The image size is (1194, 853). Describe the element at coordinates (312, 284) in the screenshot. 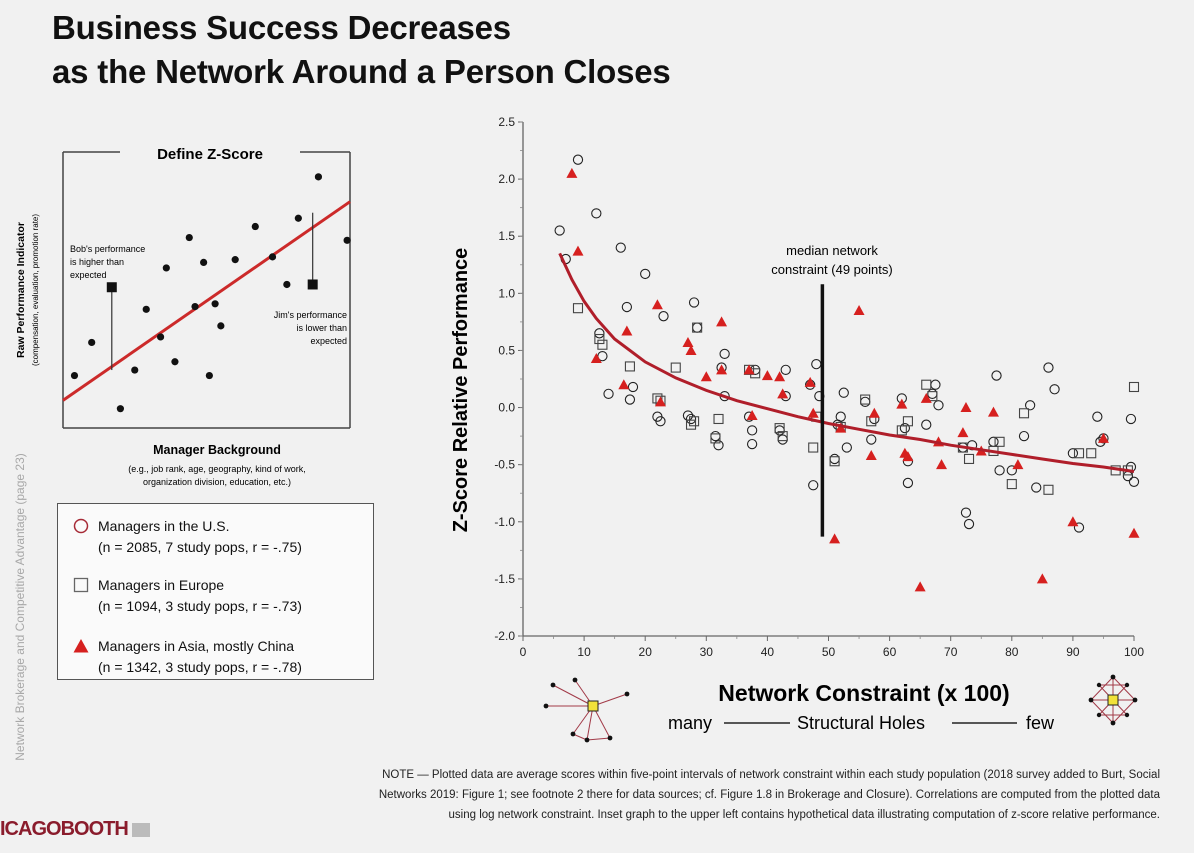

I see `jim-point-marker` at that location.